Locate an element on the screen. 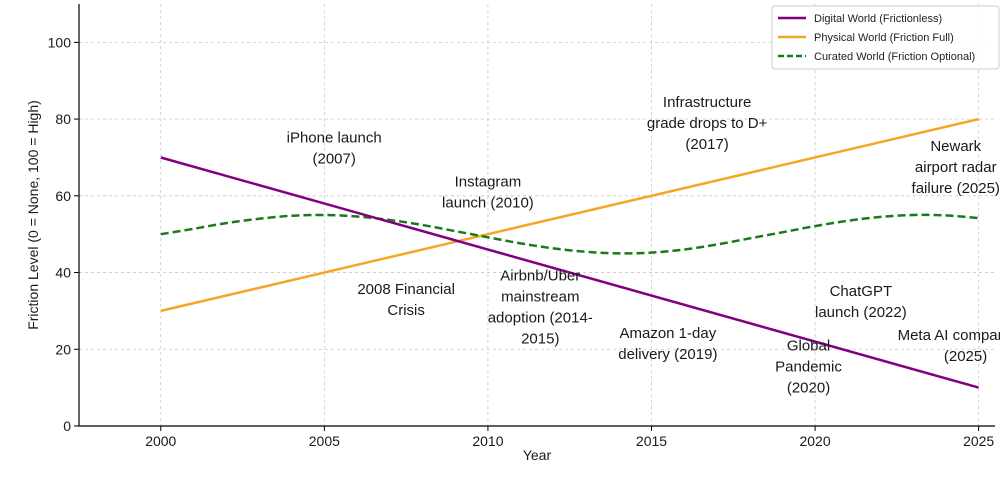  y-tick-label: 20 is located at coordinates (63, 349).